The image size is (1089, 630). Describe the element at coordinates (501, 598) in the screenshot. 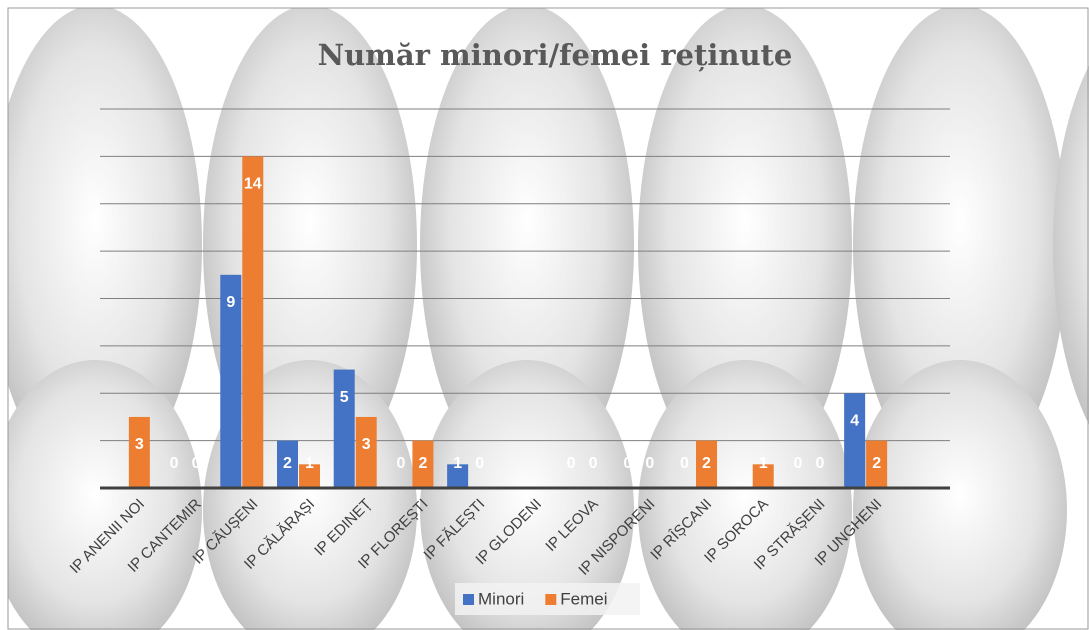

I see `legend-label: Minori` at that location.